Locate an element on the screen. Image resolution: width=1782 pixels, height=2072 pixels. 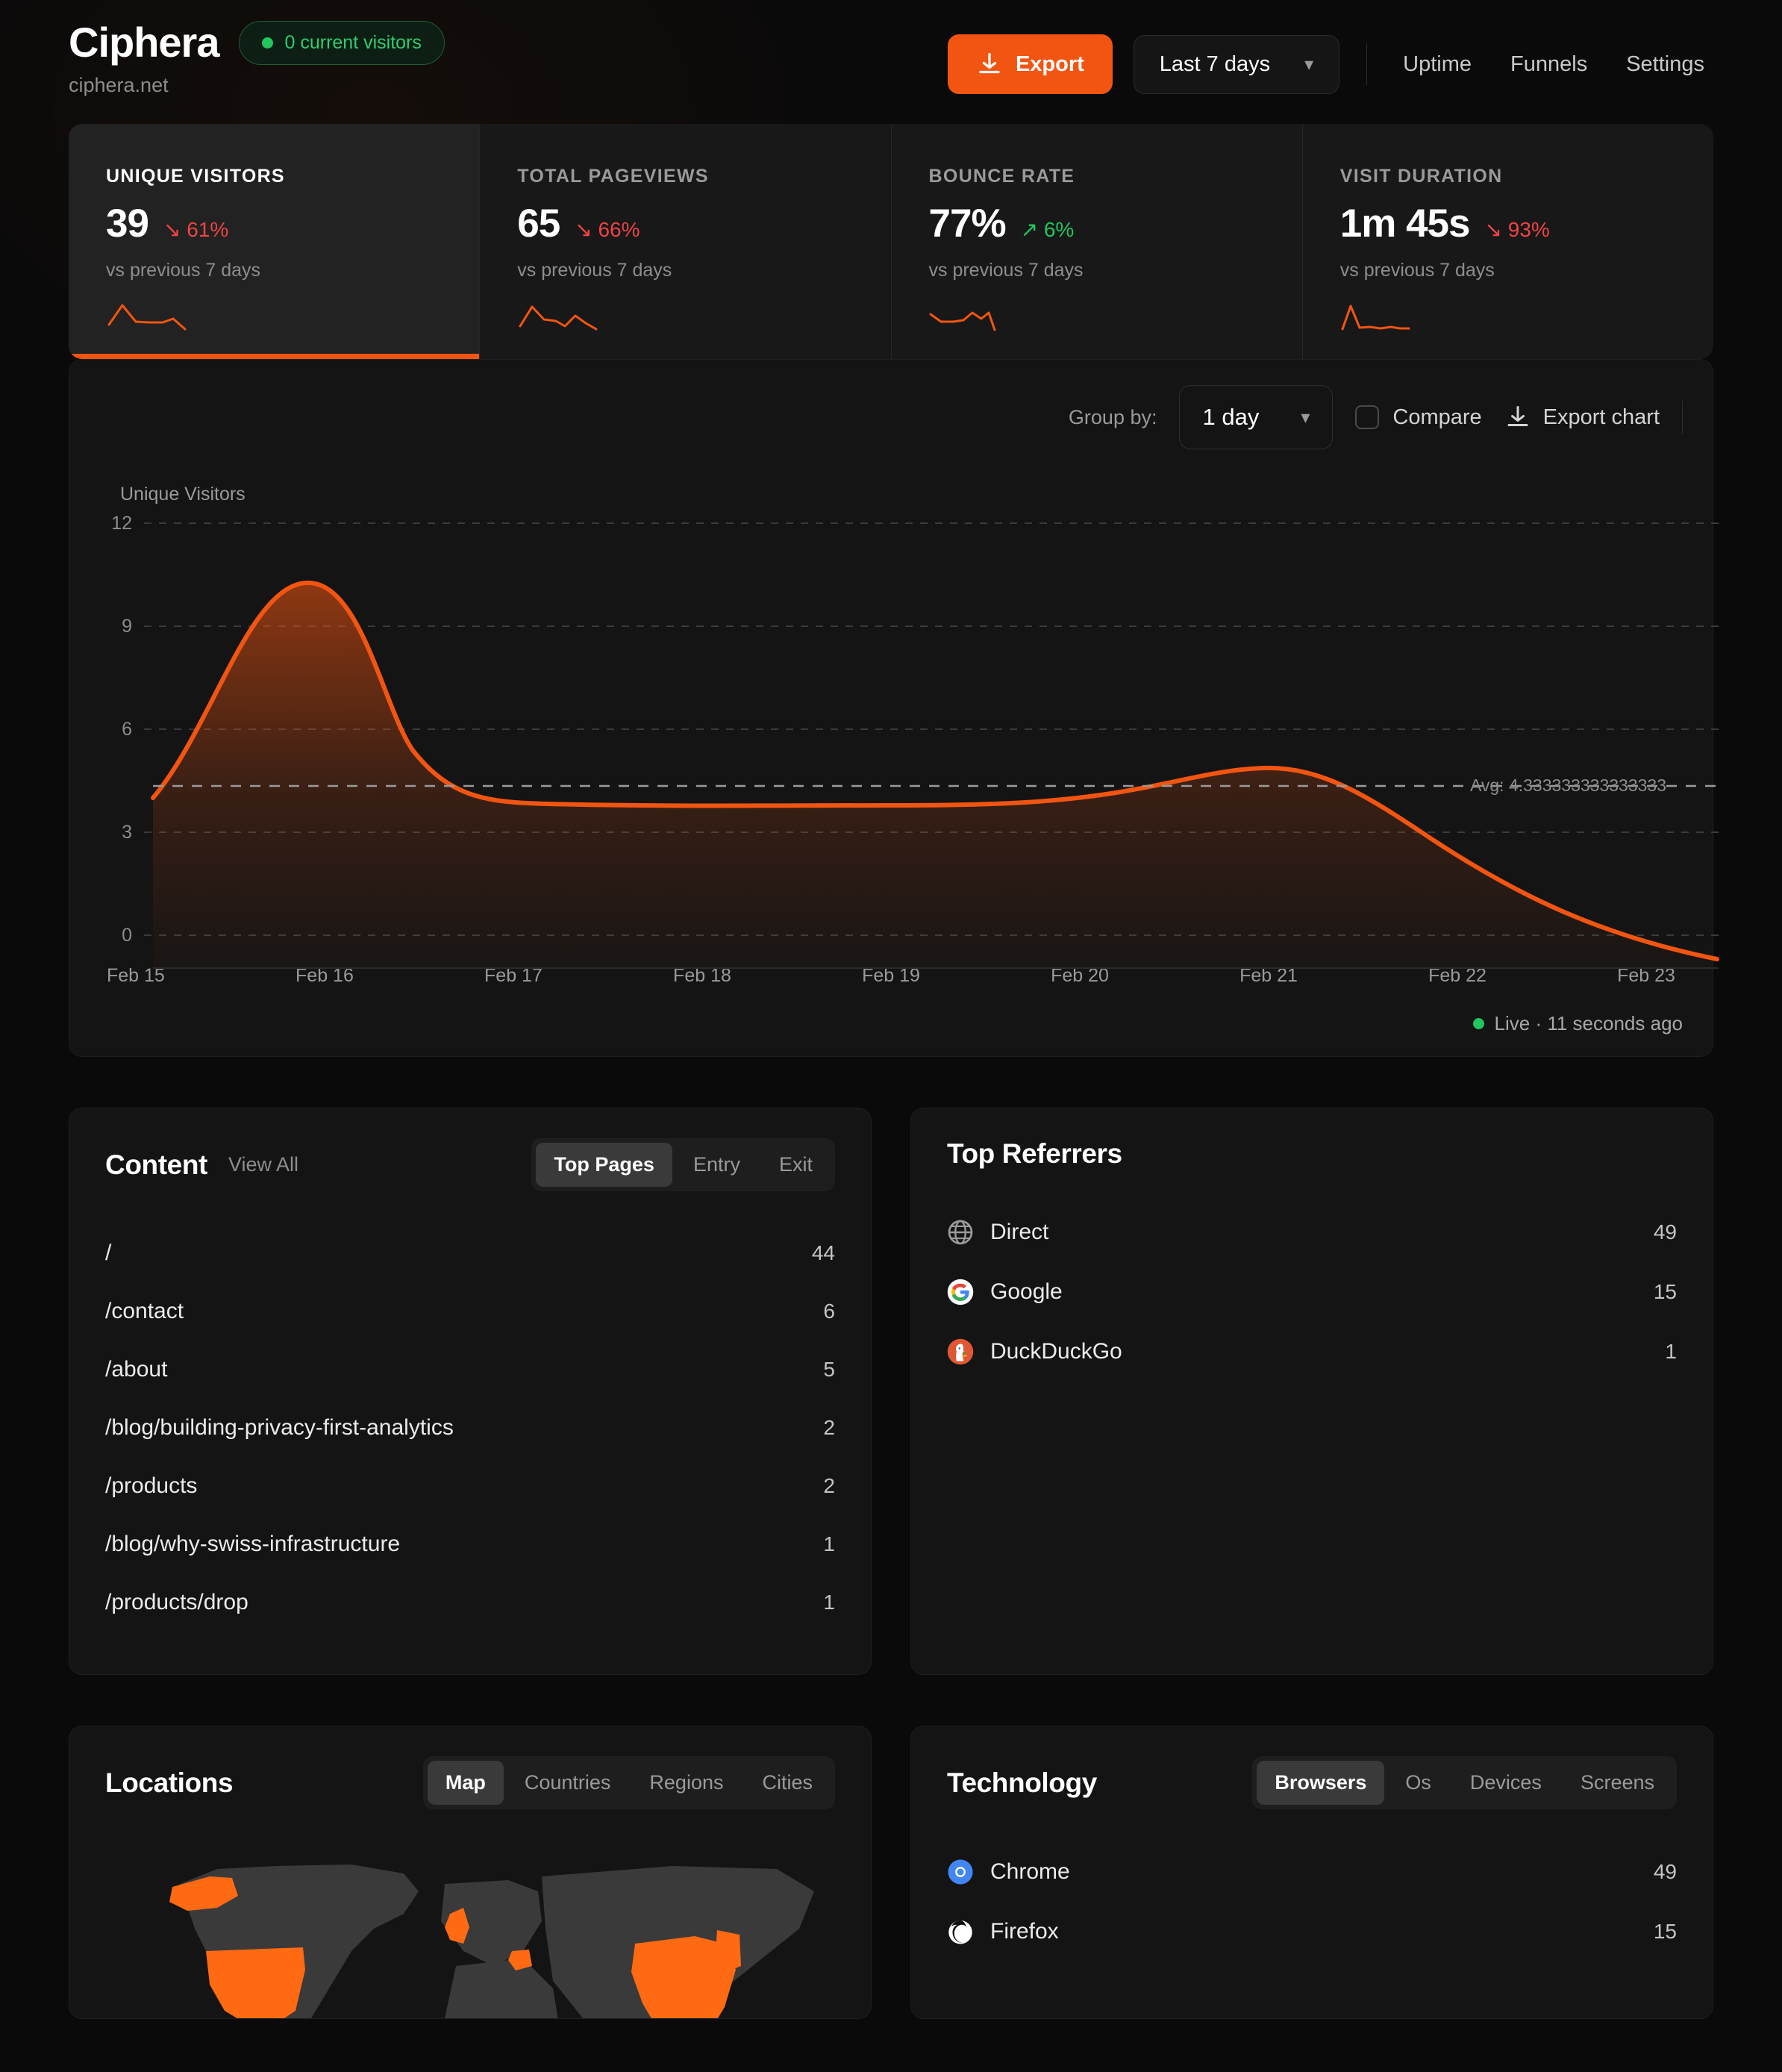
list-item: Google 15 is located at coordinates (1312, 1292).